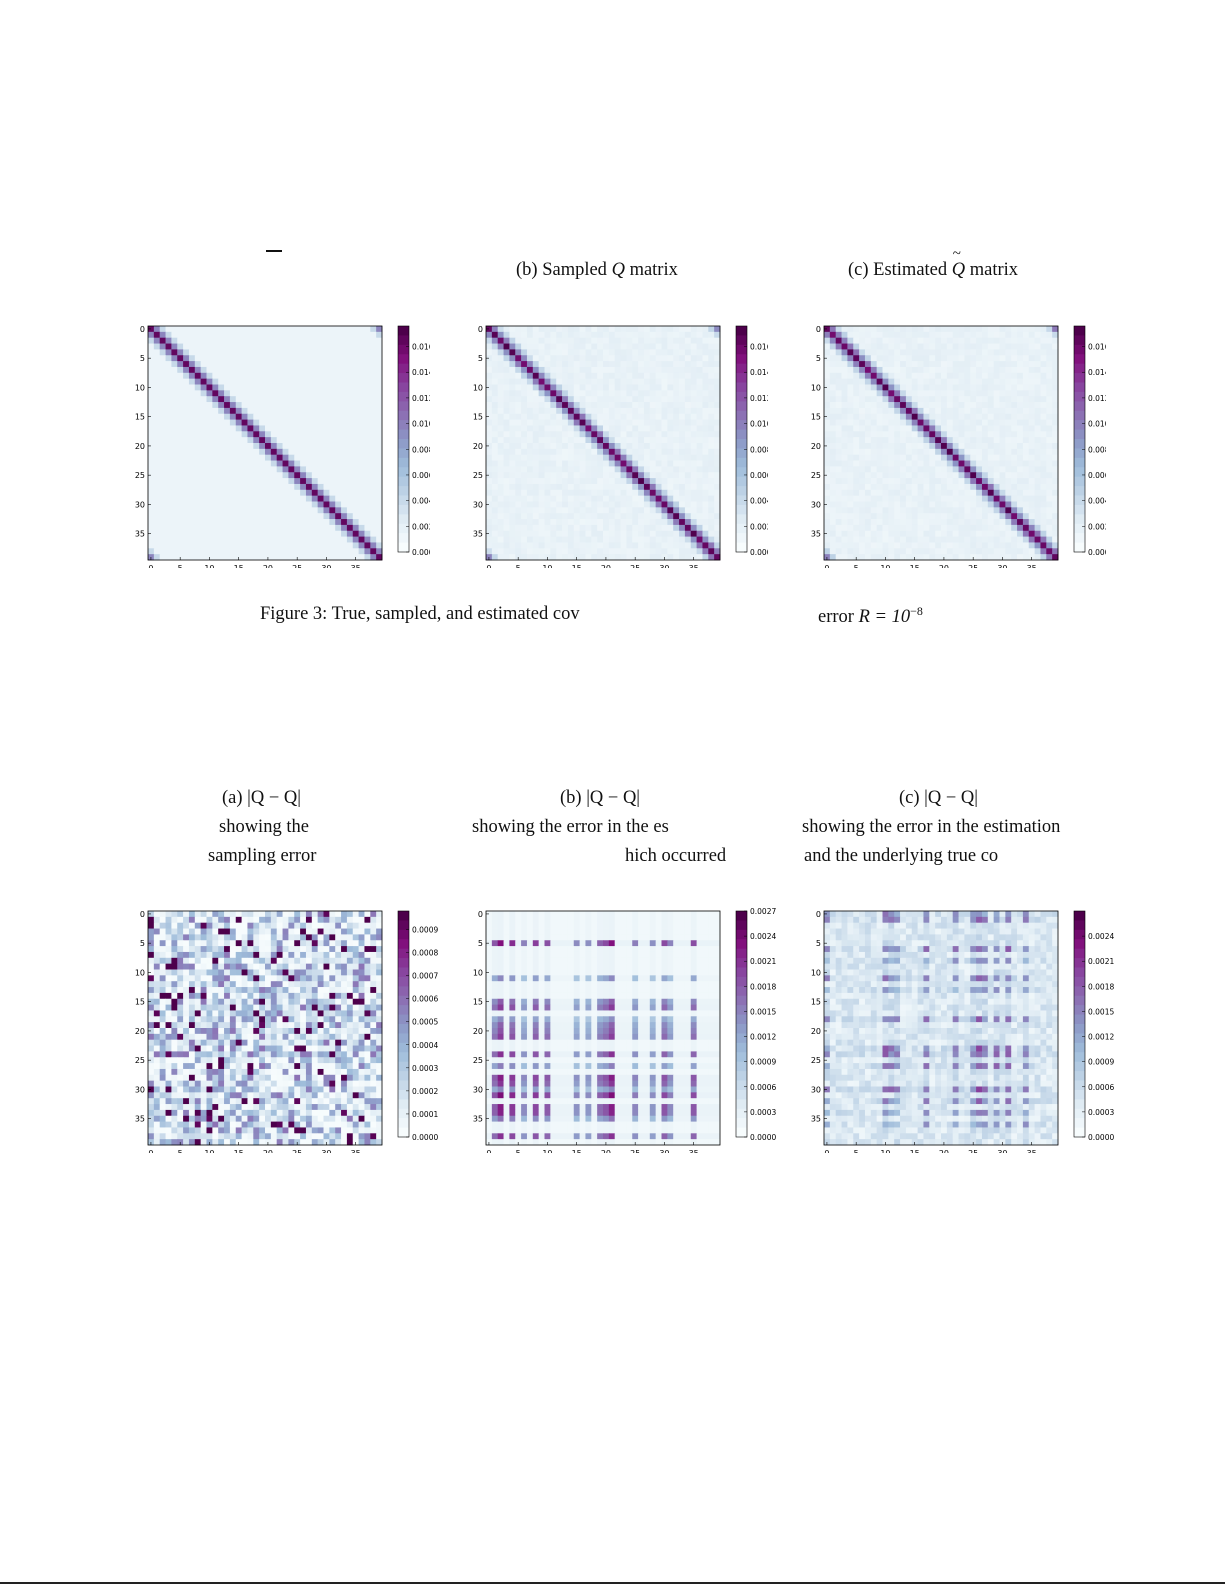 The width and height of the screenshot is (1225, 1585). What do you see at coordinates (421, 398) in the screenshot?
I see `colorbar-tick-label: 0.012` at bounding box center [421, 398].